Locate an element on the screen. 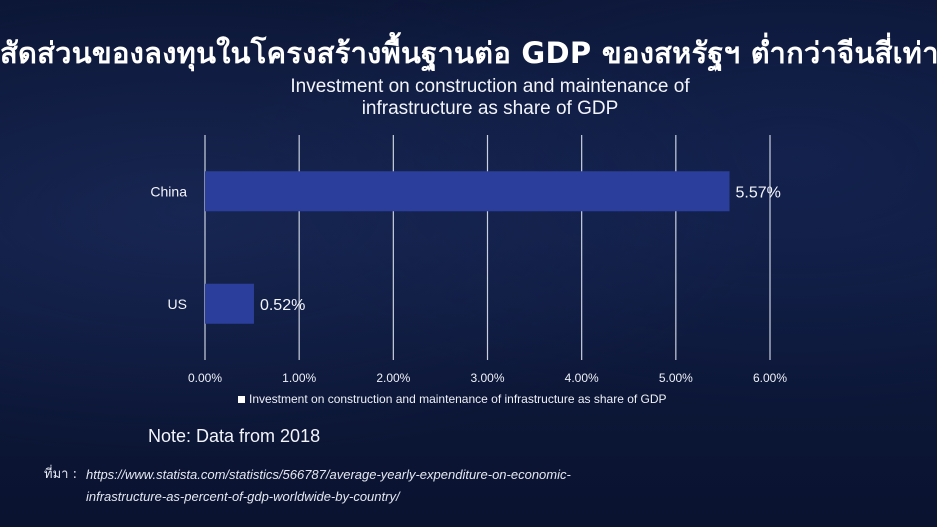 The height and width of the screenshot is (527, 937). category-label: US is located at coordinates (177, 304).